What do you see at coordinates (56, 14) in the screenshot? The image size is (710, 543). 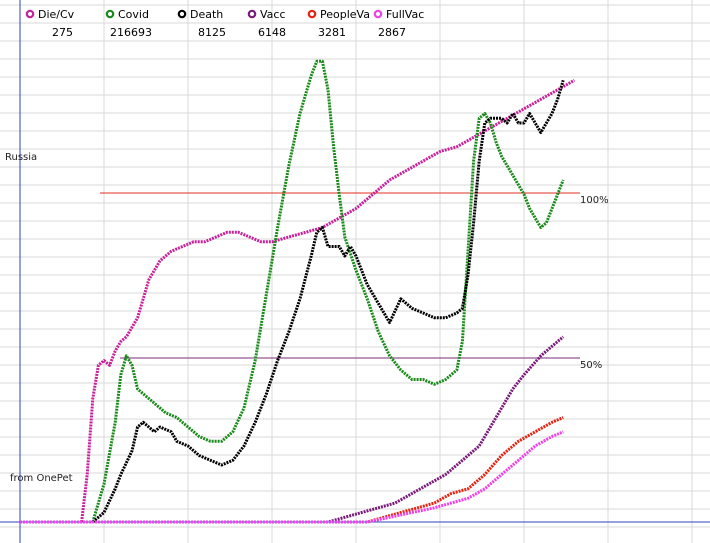 I see `legend-label-die-cv: Die/Cv` at bounding box center [56, 14].